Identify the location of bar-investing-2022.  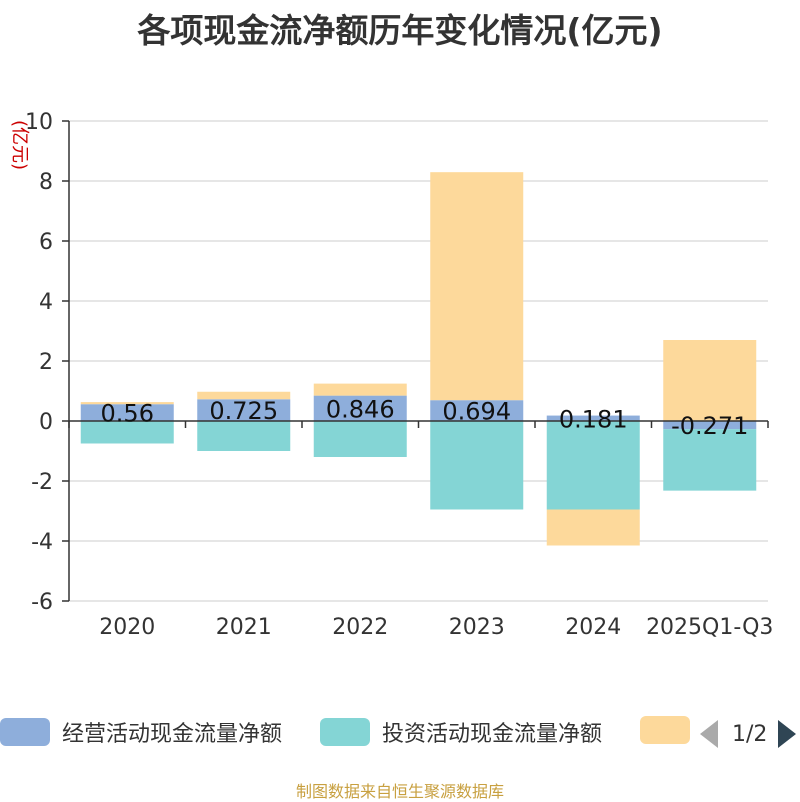
(360, 439).